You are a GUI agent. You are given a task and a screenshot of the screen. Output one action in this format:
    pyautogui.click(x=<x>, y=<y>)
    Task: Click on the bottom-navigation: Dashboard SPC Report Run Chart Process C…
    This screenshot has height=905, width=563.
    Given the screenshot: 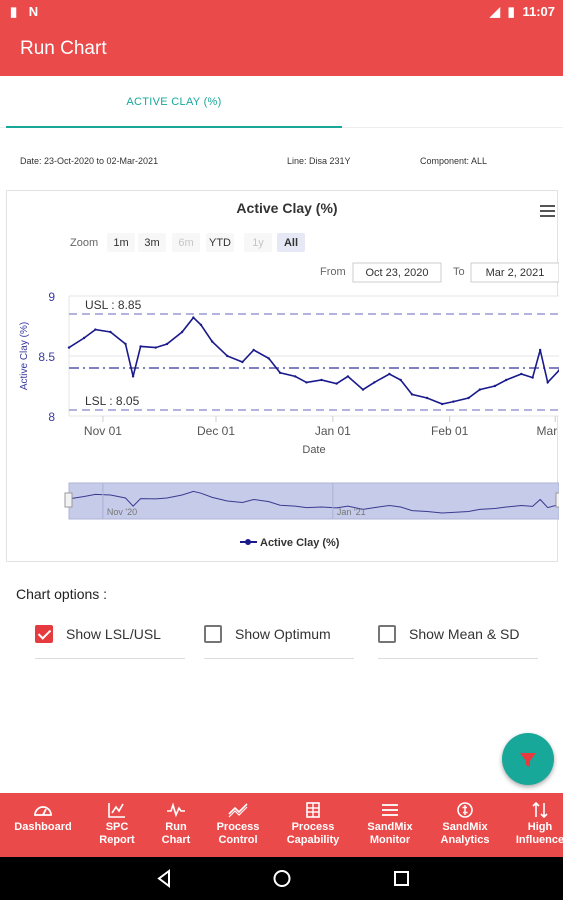 What is the action you would take?
    pyautogui.click(x=281, y=825)
    